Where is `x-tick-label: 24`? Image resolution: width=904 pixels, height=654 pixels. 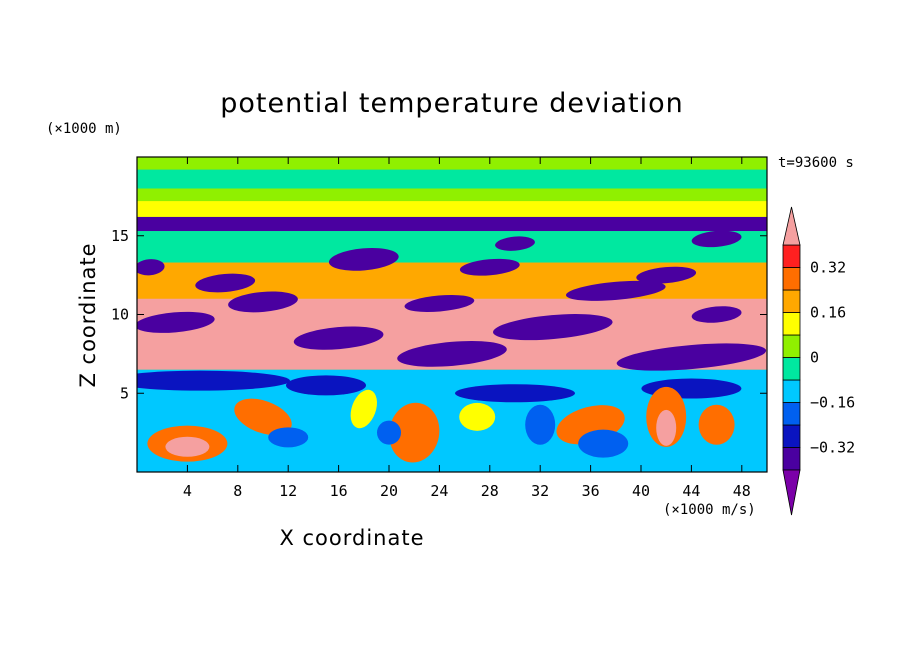
x-tick-label: 24 is located at coordinates (439, 491).